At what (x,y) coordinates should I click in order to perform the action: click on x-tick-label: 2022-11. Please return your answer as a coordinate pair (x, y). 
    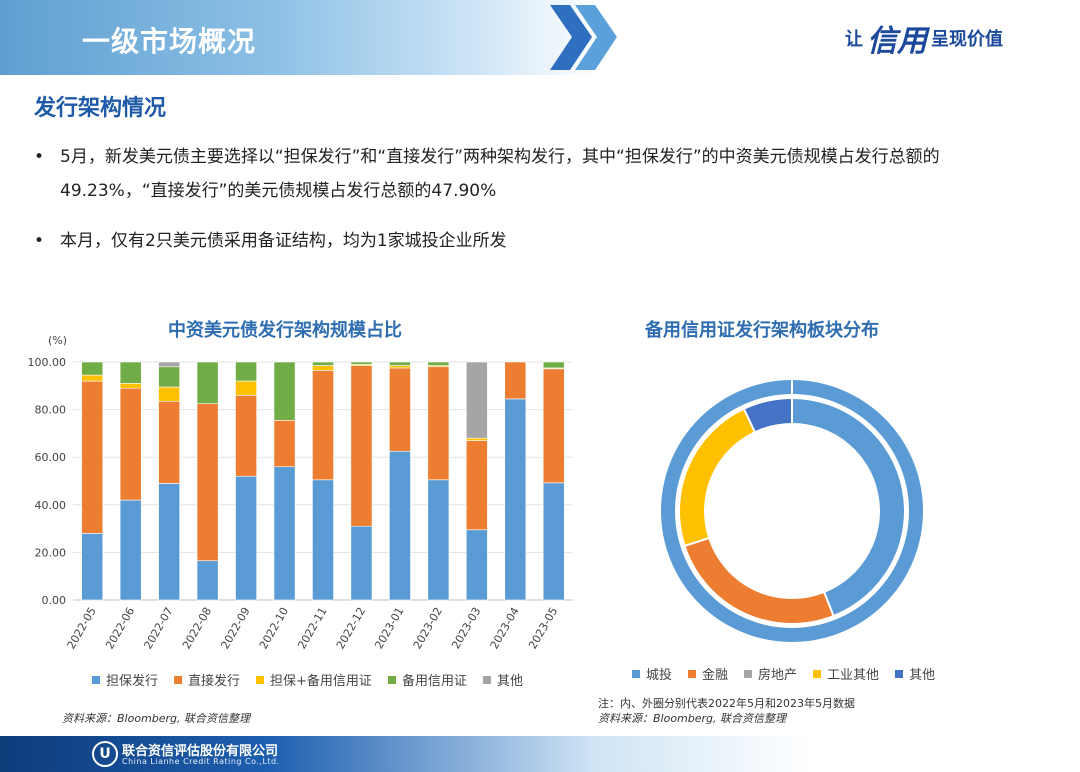
    Looking at the image, I should click on (312, 628).